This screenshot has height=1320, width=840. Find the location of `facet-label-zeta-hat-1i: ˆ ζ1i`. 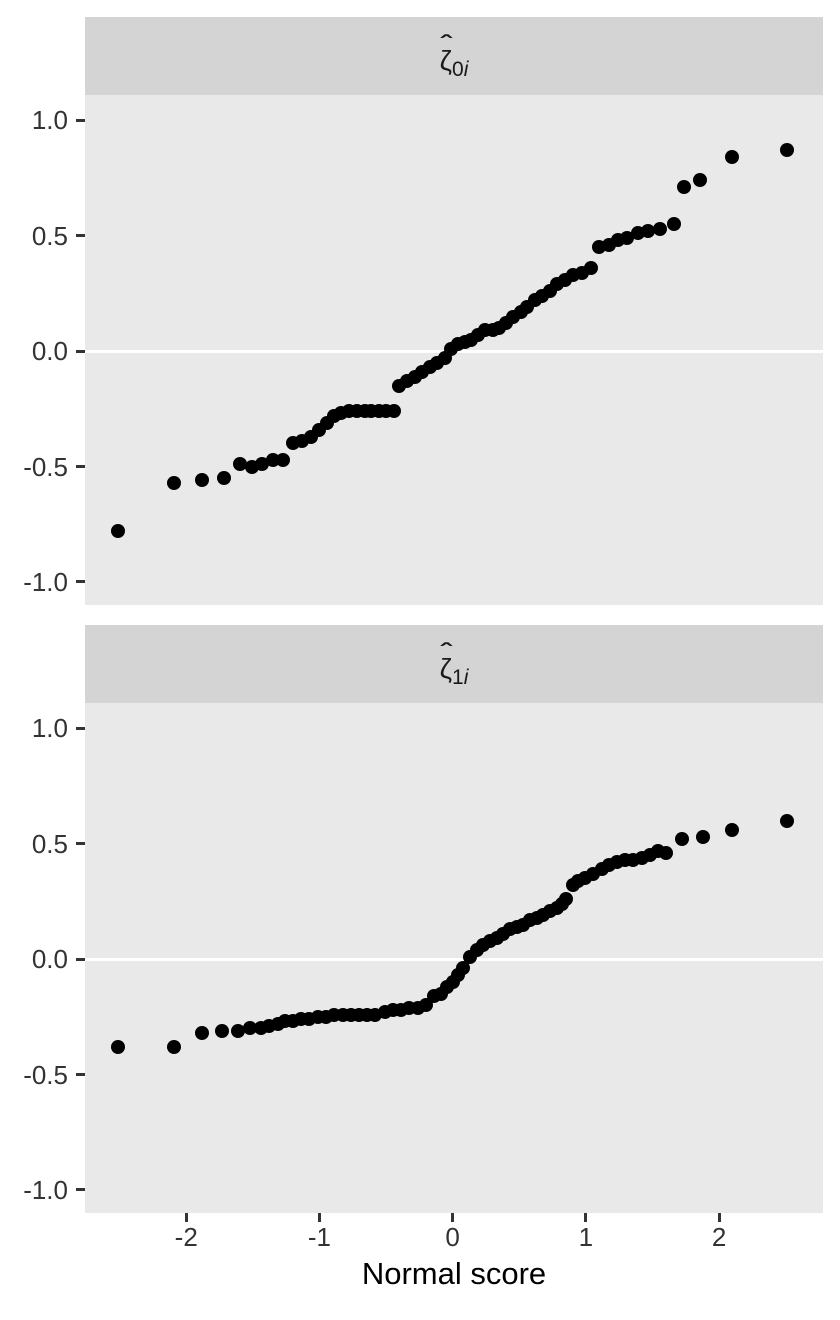

facet-label-zeta-hat-1i: ˆ ζ1i is located at coordinates (454, 664).